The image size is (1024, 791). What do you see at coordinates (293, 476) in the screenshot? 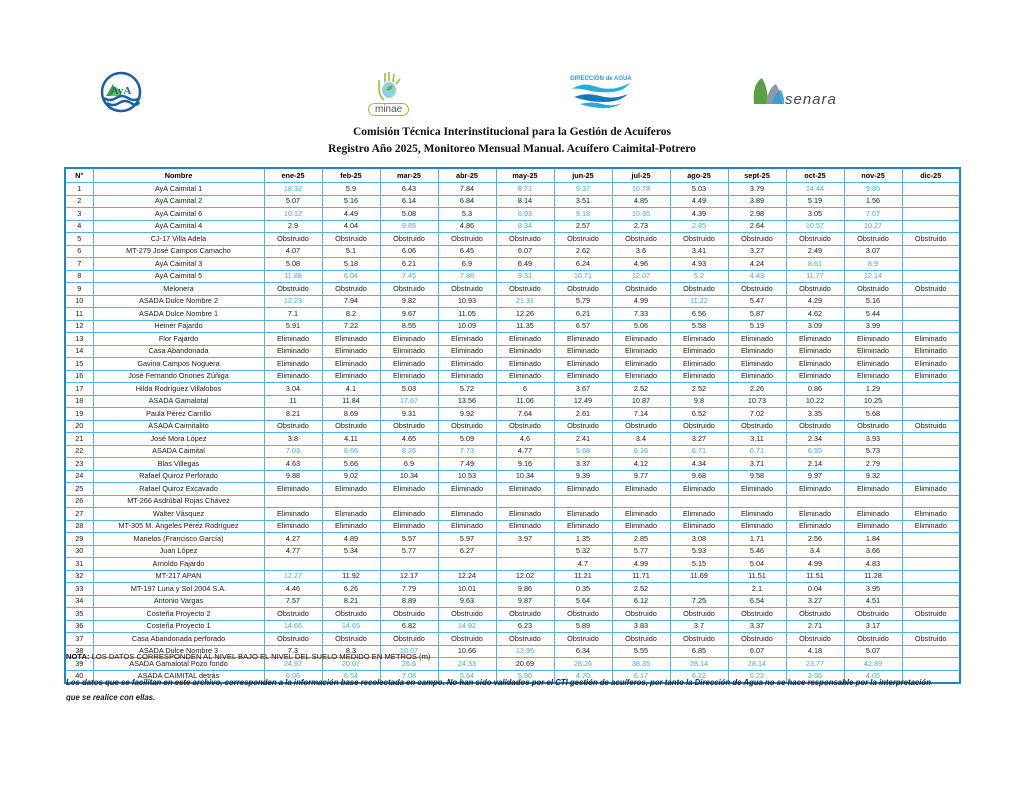
I see `value-cell: 9.88` at bounding box center [293, 476].